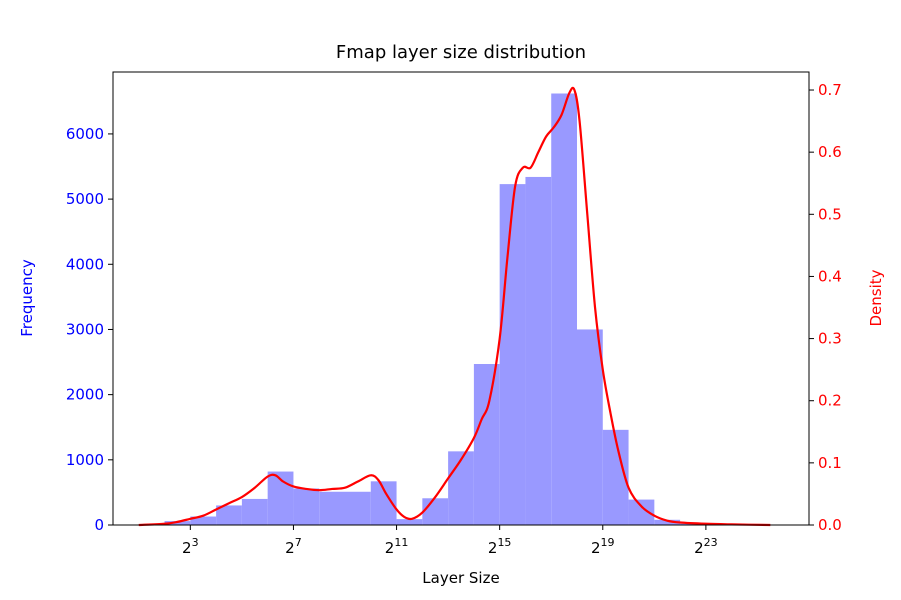 This screenshot has height=600, width=901. What do you see at coordinates (876, 297) in the screenshot?
I see `y-axis-right-label: Density` at bounding box center [876, 297].